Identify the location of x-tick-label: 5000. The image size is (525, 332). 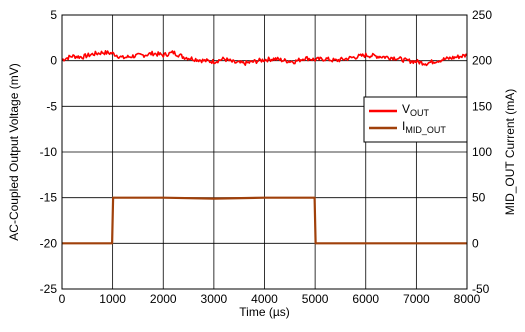
(315, 299).